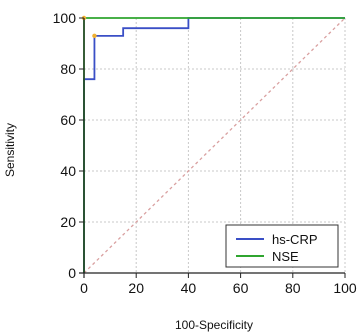 Image resolution: width=360 pixels, height=333 pixels. Describe the element at coordinates (241, 288) in the screenshot. I see `x-tick-label: 60` at that location.